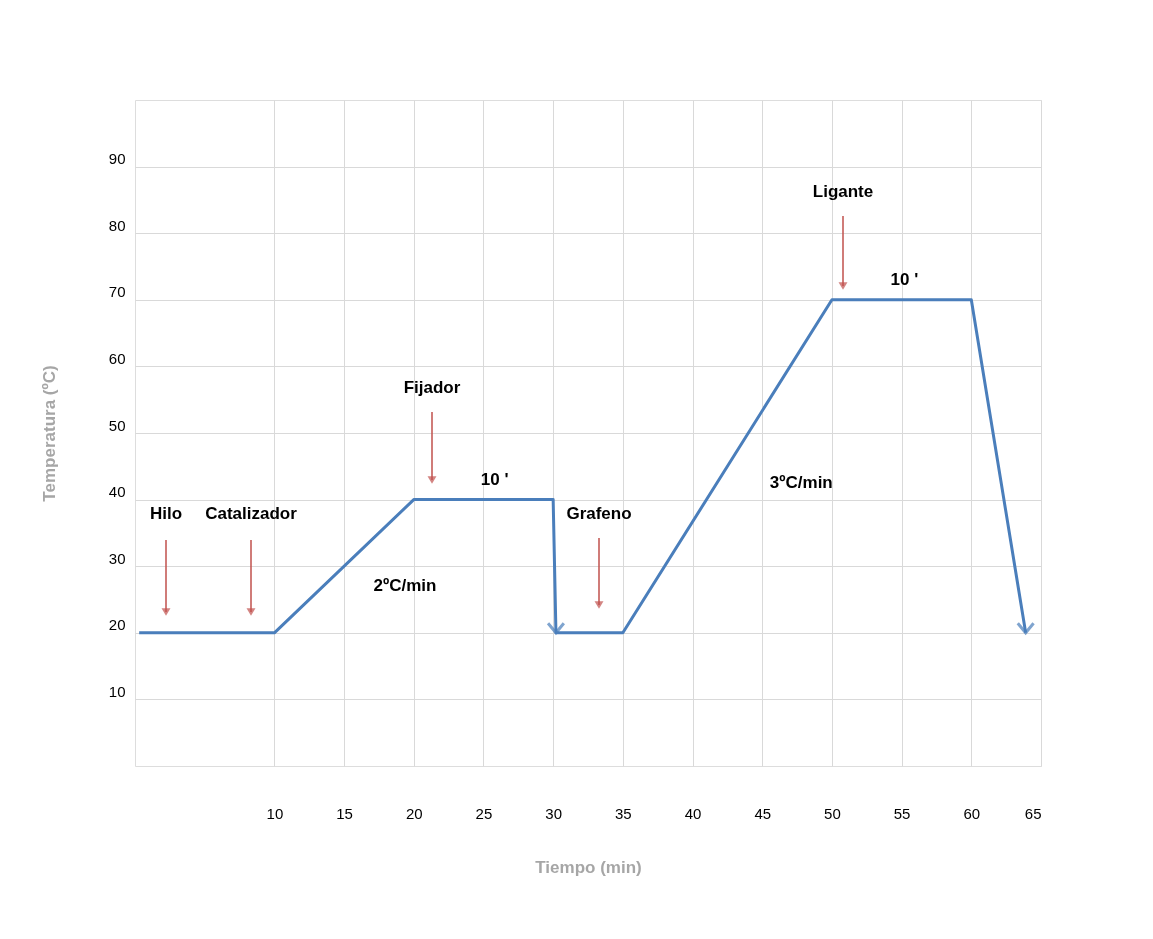  Describe the element at coordinates (117, 558) in the screenshot. I see `y-tick-label: 30` at that location.